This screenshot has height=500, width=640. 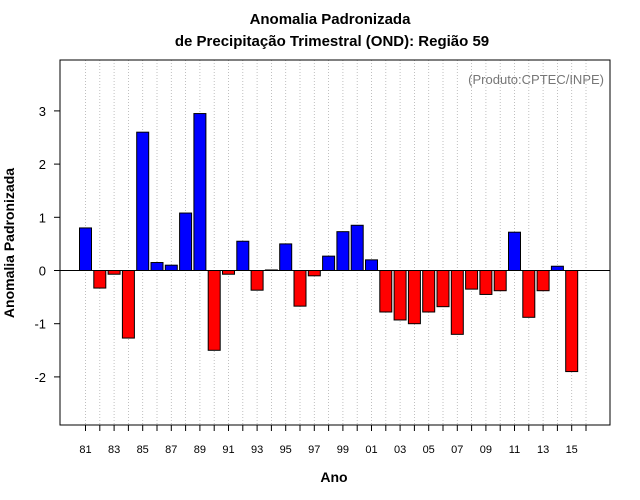 What do you see at coordinates (40, 377) in the screenshot?
I see `y-tick-label: -2` at bounding box center [40, 377].